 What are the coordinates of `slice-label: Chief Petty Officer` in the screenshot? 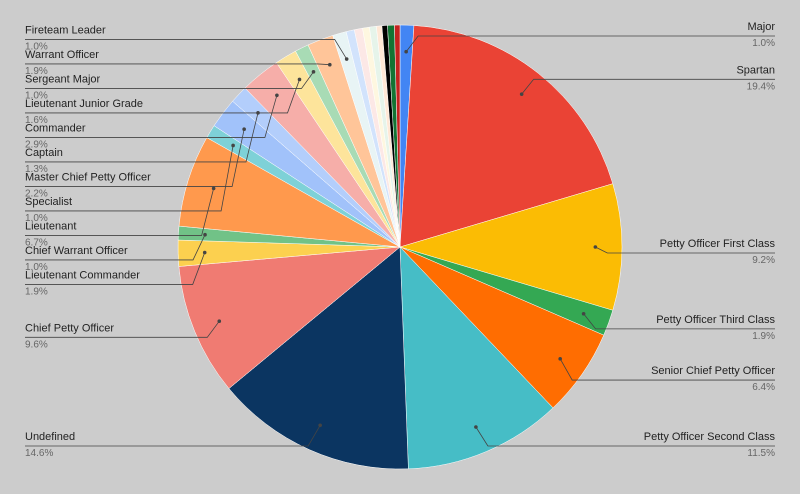 It's located at (69, 328).